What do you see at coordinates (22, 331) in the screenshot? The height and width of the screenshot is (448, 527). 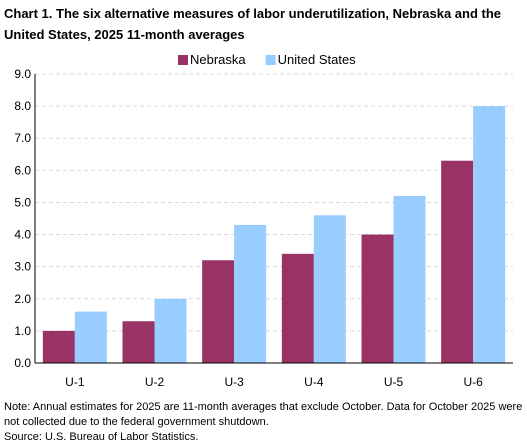 I see `y-tick-label: 1.0` at bounding box center [22, 331].